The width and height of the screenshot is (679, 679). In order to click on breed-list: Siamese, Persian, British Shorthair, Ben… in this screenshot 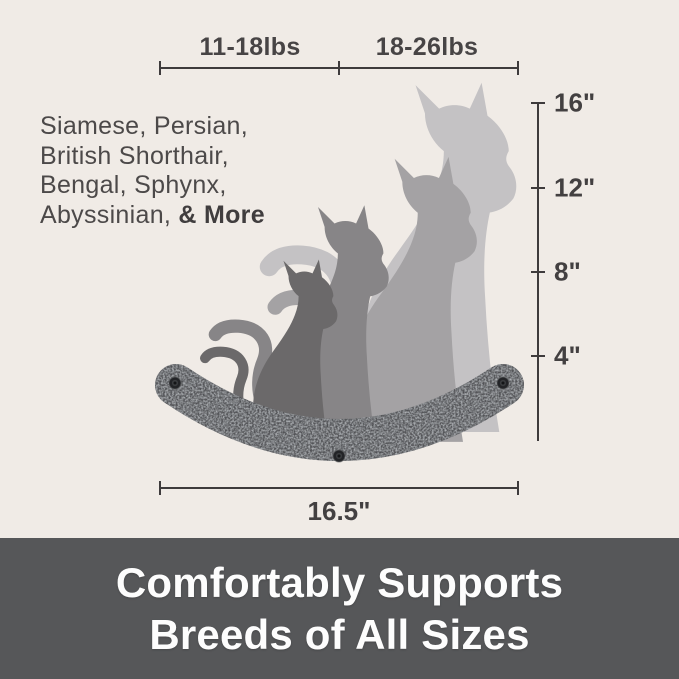, I will do `click(152, 171)`.